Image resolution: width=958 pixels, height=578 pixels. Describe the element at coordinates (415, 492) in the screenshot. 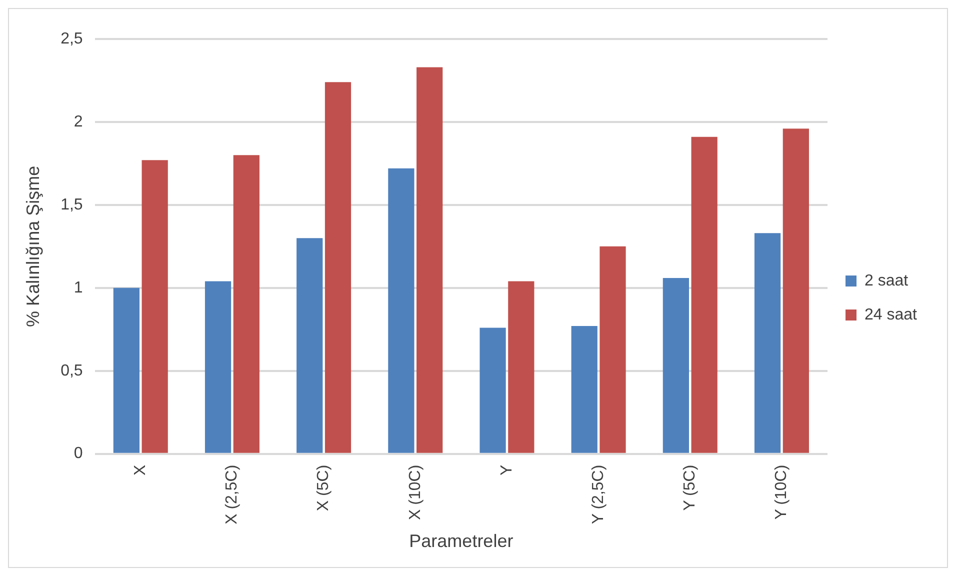

I see `x-tick-label: X (10C)` at that location.